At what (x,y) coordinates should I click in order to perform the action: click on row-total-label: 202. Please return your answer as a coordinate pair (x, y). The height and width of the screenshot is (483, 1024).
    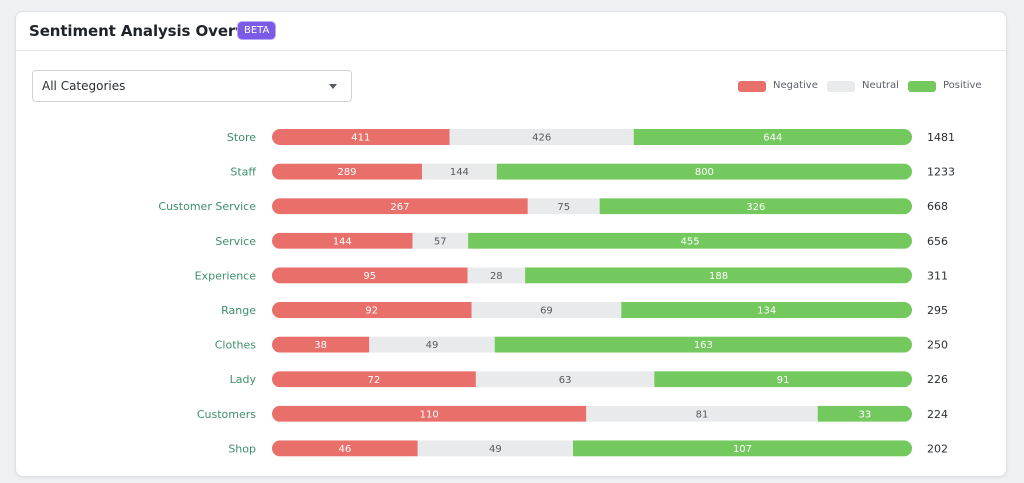
    Looking at the image, I should click on (937, 448).